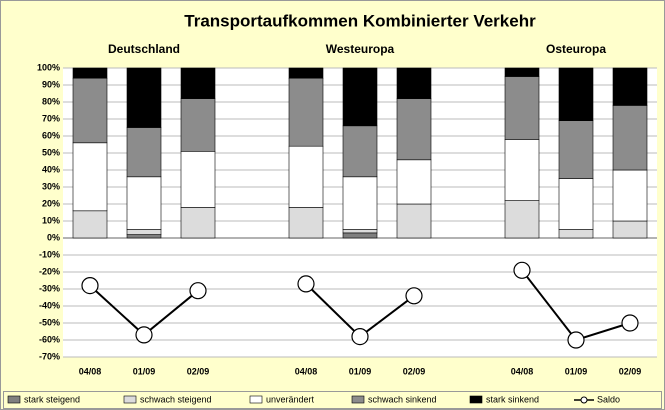 This screenshot has width=665, height=410. Describe the element at coordinates (49, 305) in the screenshot. I see `y-tick-label: -40%` at that location.